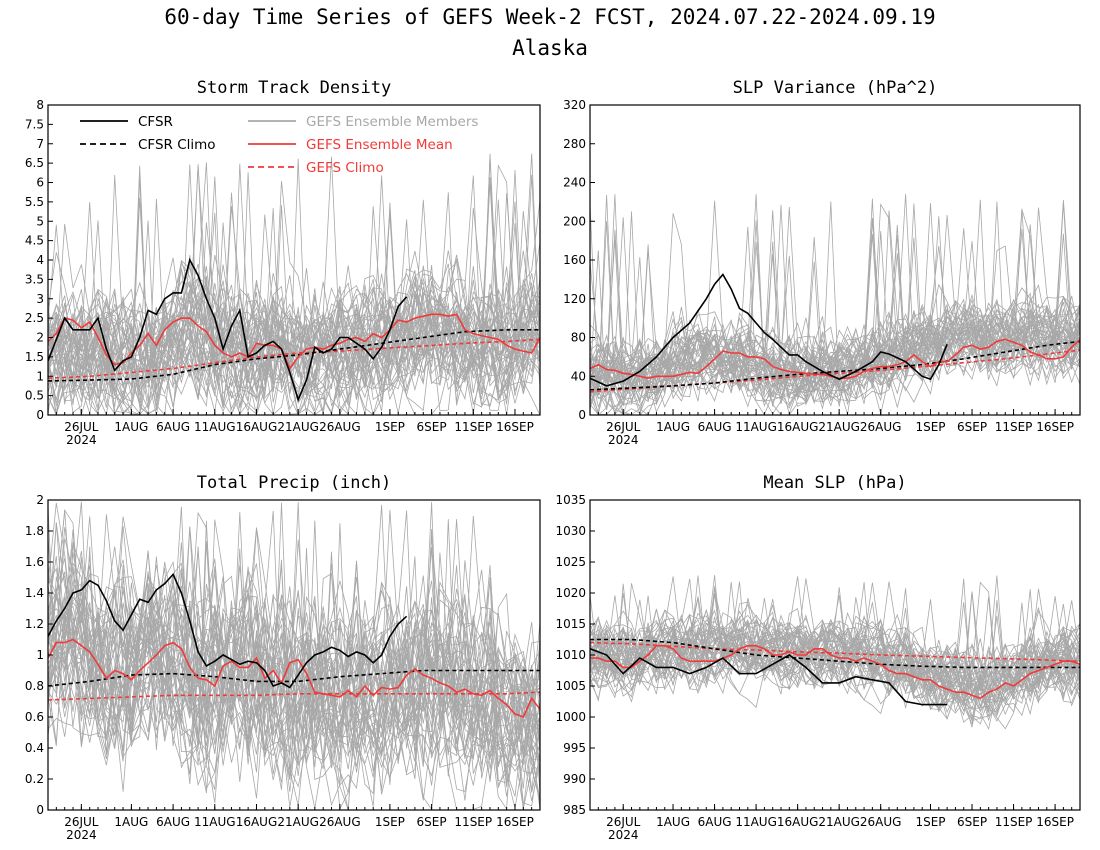 The width and height of the screenshot is (1100, 850). What do you see at coordinates (570, 717) in the screenshot?
I see `y-tick-label: 1000` at bounding box center [570, 717].